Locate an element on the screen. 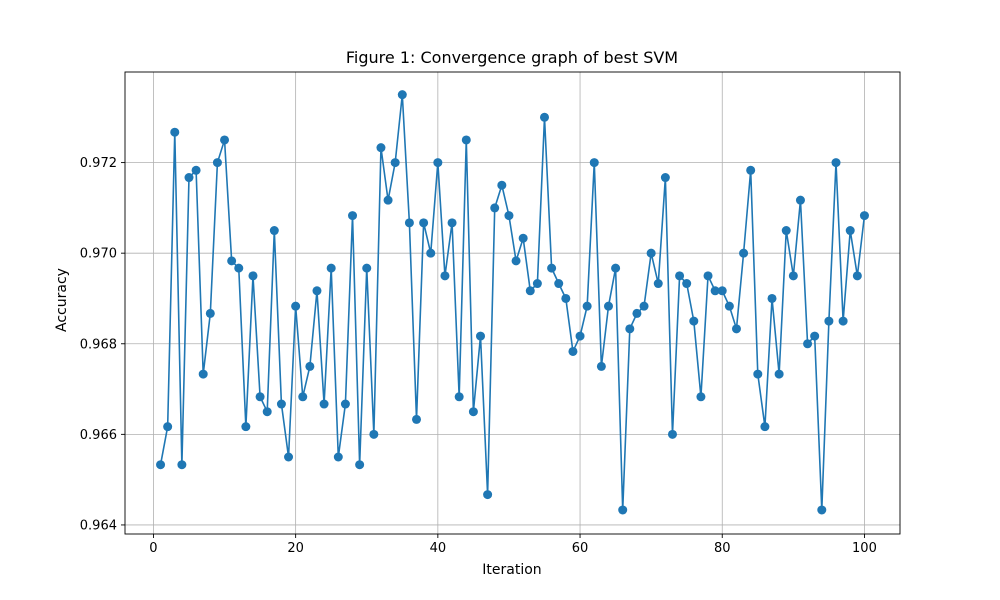 The image size is (1000, 600). y-axis-label: Accuracy is located at coordinates (62, 300).